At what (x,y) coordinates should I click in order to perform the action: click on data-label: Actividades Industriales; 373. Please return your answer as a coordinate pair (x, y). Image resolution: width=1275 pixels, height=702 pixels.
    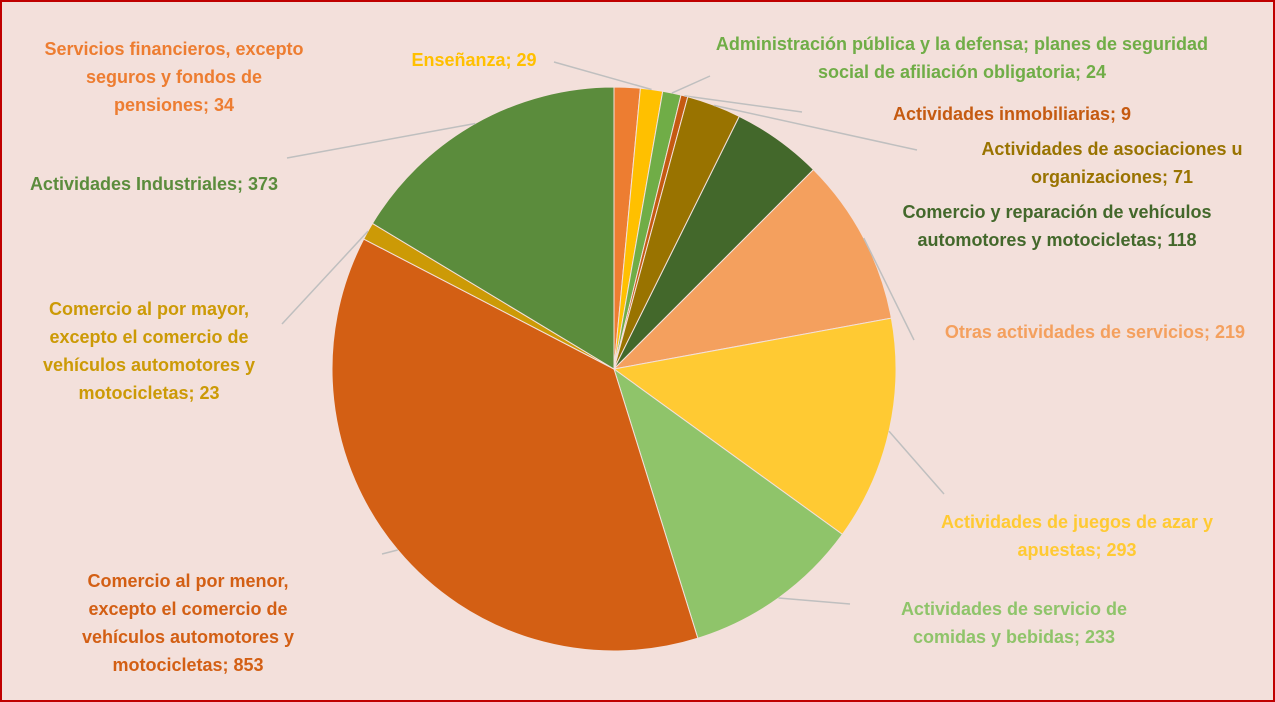
    Looking at the image, I should click on (154, 184).